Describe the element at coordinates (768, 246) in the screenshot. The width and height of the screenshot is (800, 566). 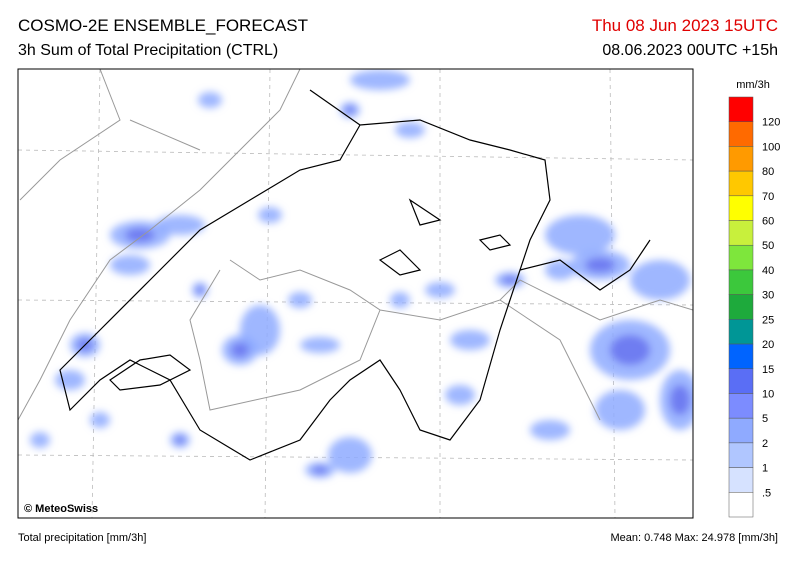
I see `legend-label: 50` at that location.